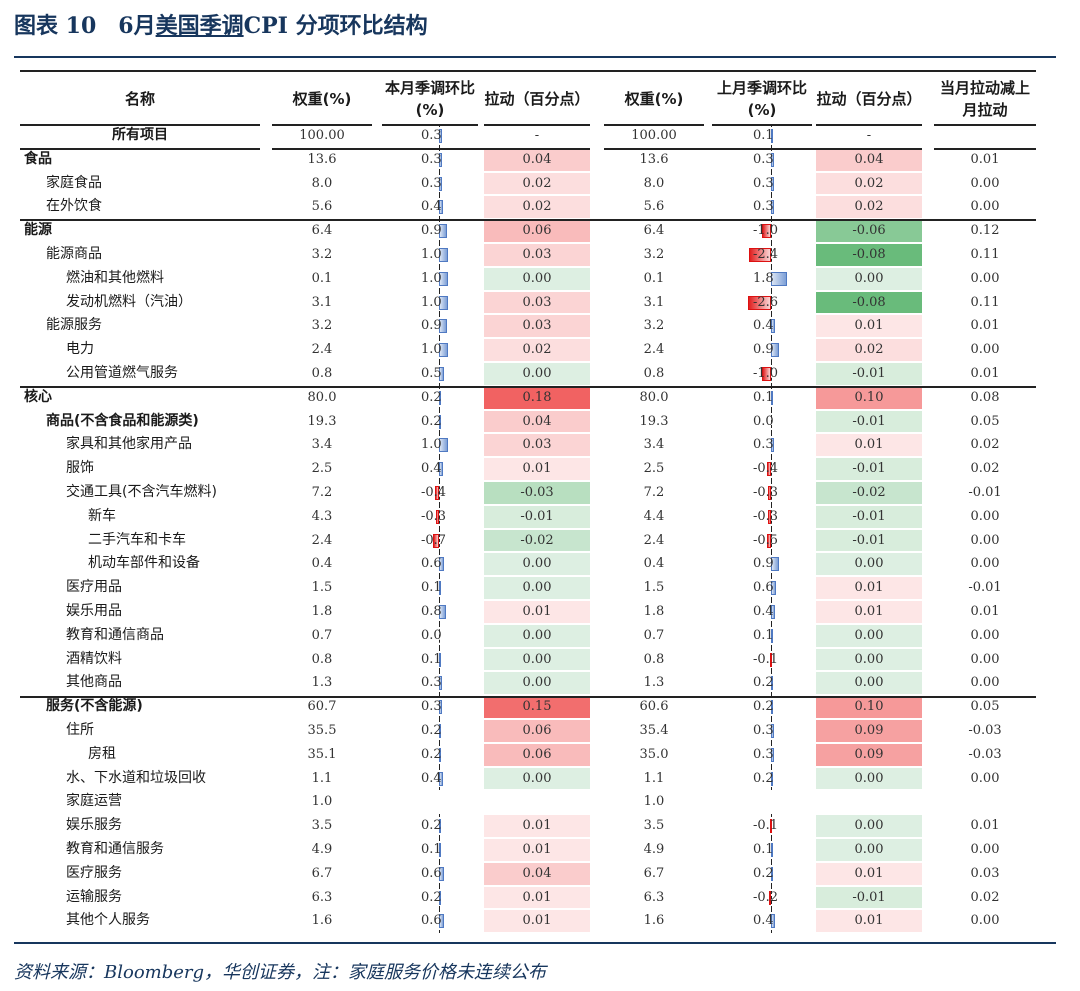 Image resolution: width=1080 pixels, height=991 pixels. What do you see at coordinates (129, 444) in the screenshot?
I see `row-name: 家具和其他家用产品` at bounding box center [129, 444].